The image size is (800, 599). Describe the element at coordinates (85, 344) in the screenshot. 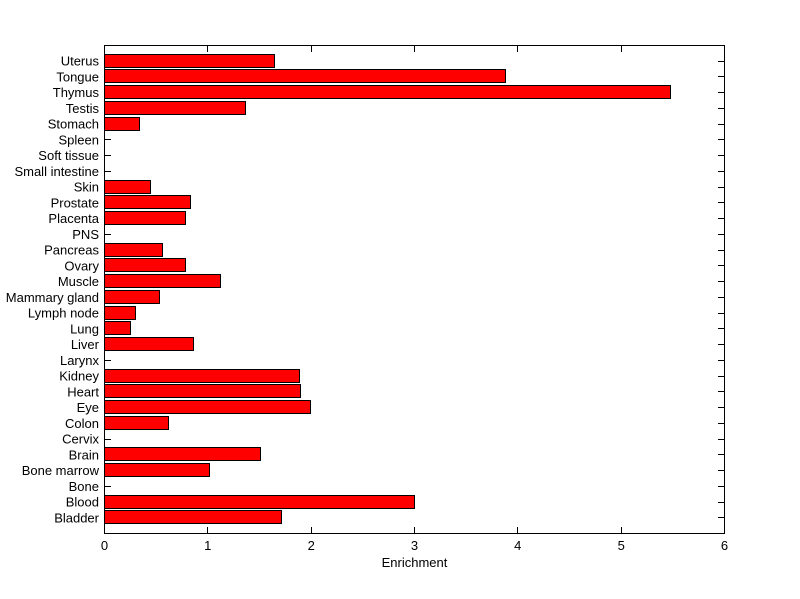

I see `svg-text: Liver` at that location.